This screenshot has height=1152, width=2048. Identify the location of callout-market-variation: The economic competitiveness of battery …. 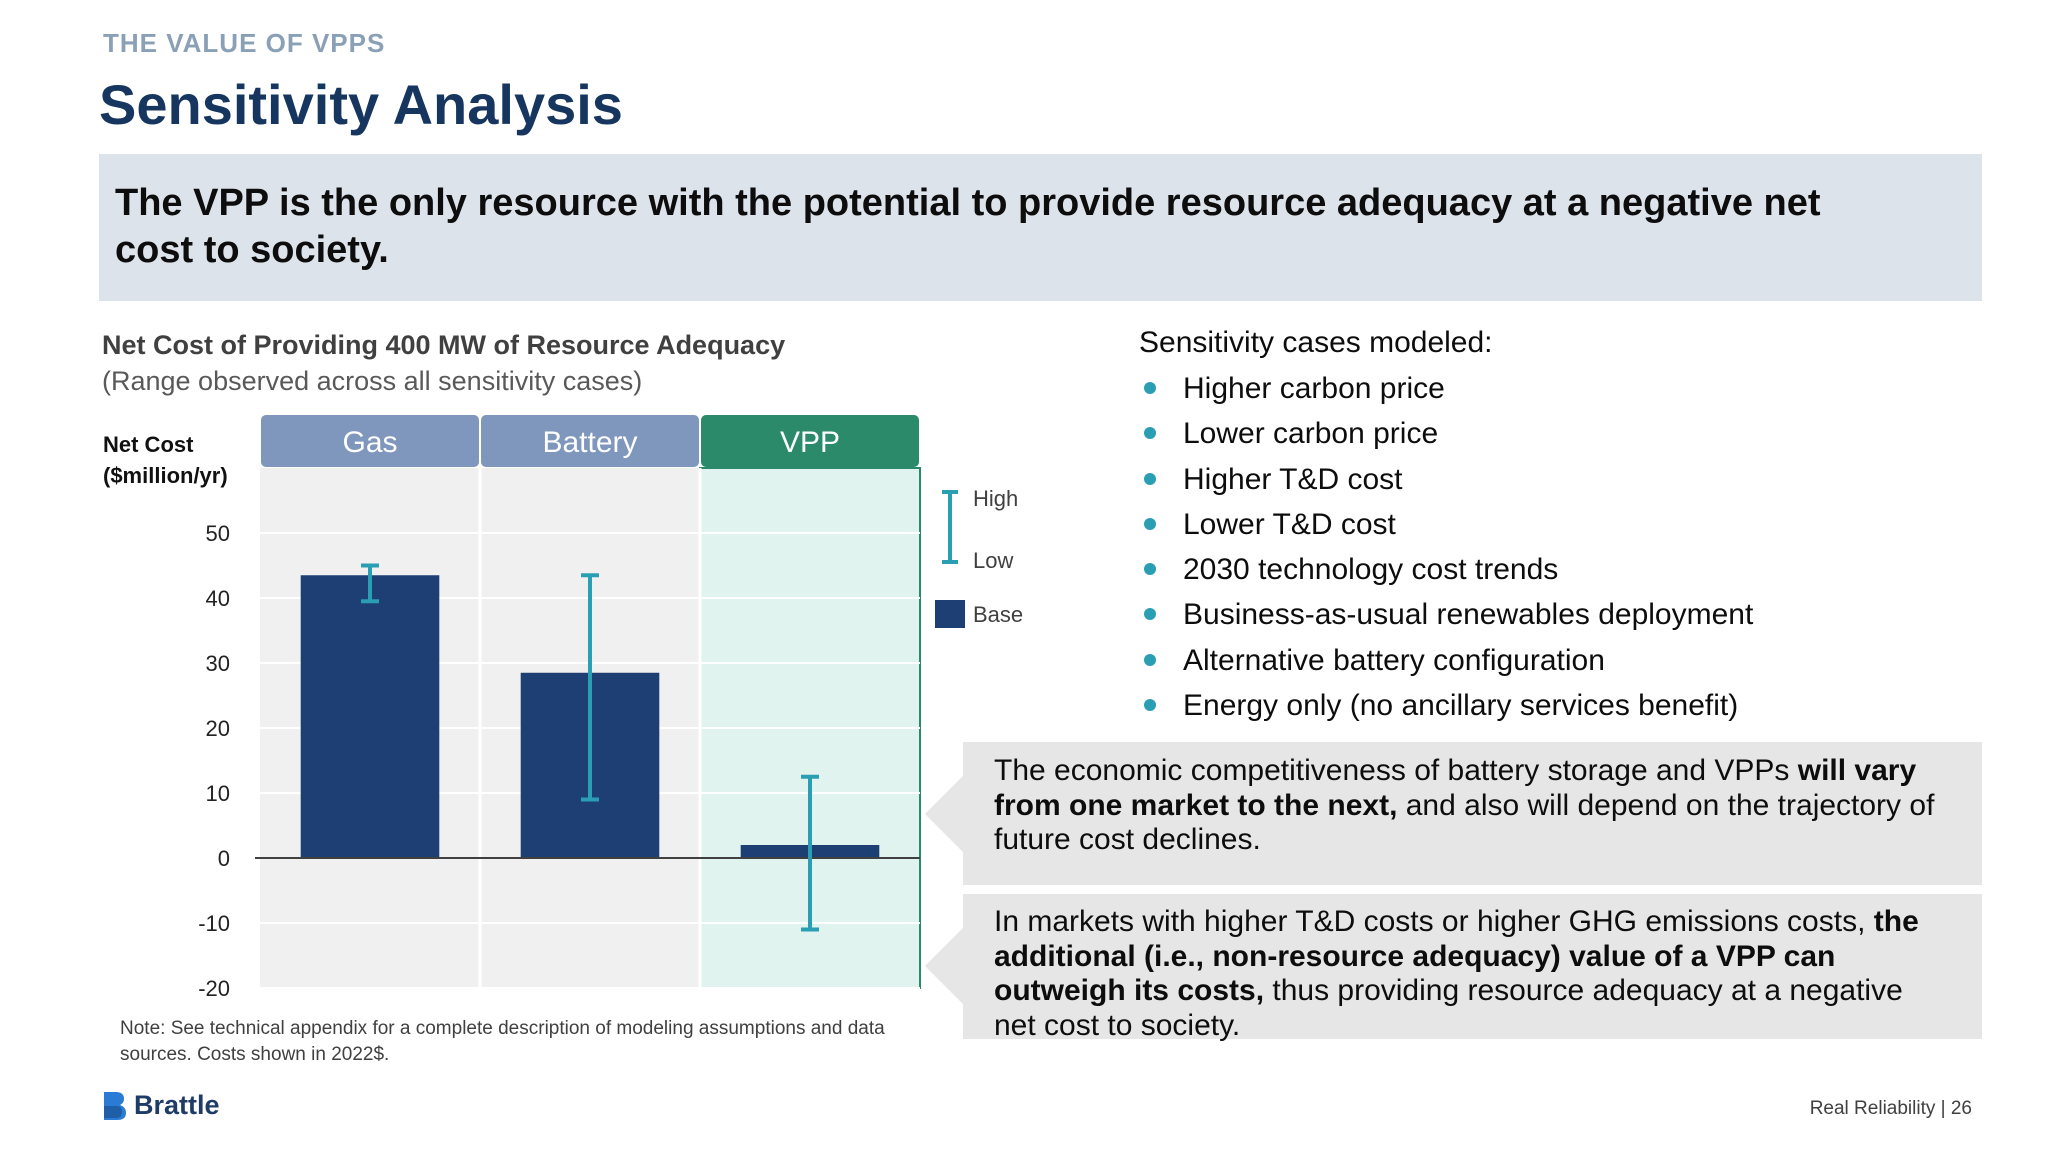
(1453, 813).